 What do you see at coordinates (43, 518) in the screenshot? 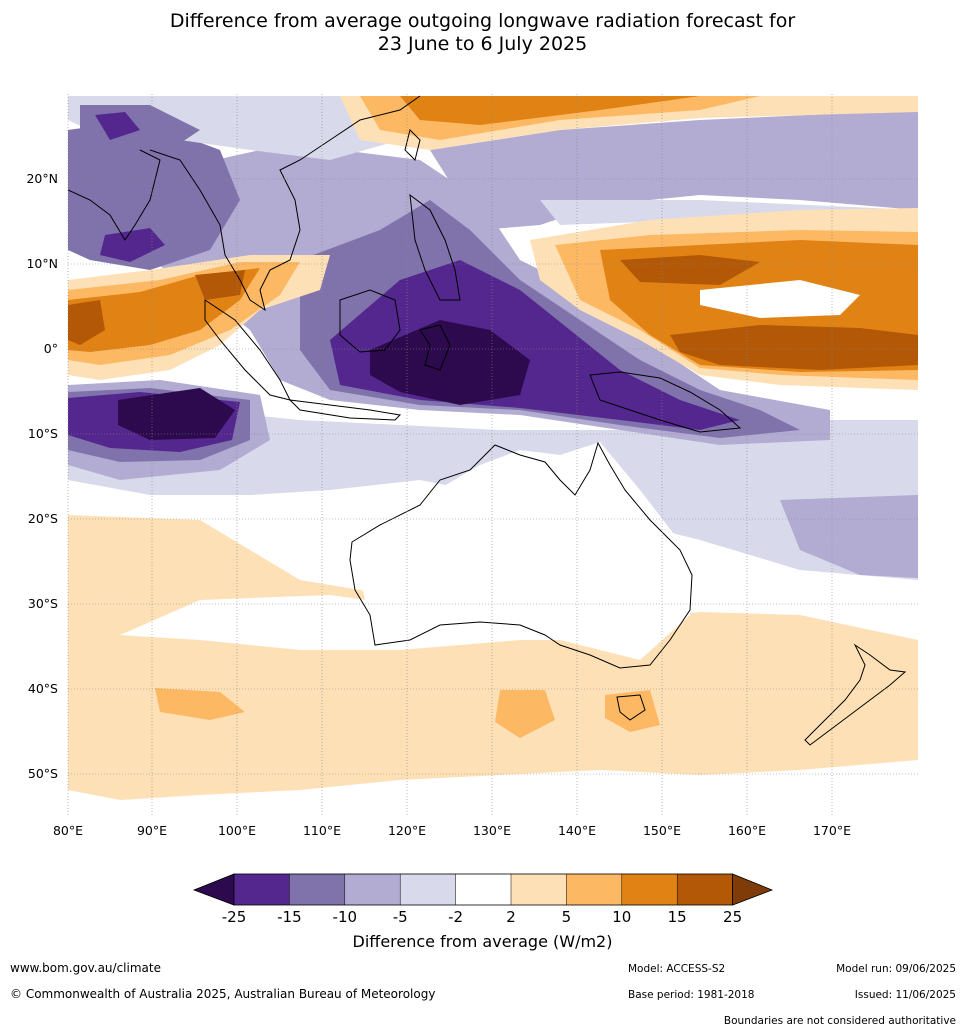
I see `lat-label-20s: 20°S` at bounding box center [43, 518].